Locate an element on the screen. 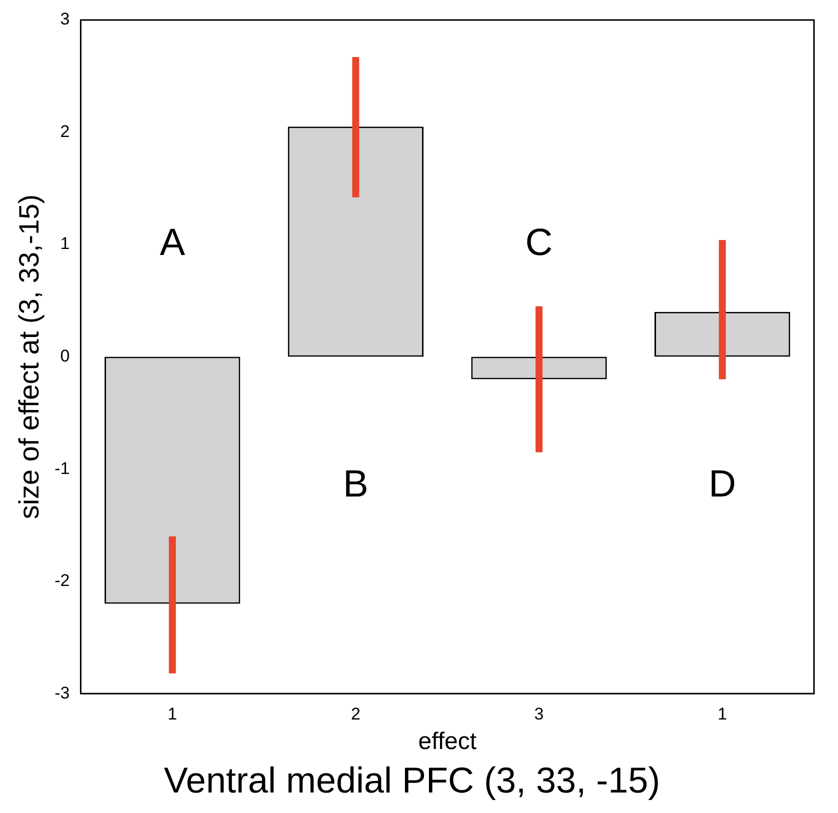 Image resolution: width=838 pixels, height=813 pixels. annotation: A is located at coordinates (173, 243).